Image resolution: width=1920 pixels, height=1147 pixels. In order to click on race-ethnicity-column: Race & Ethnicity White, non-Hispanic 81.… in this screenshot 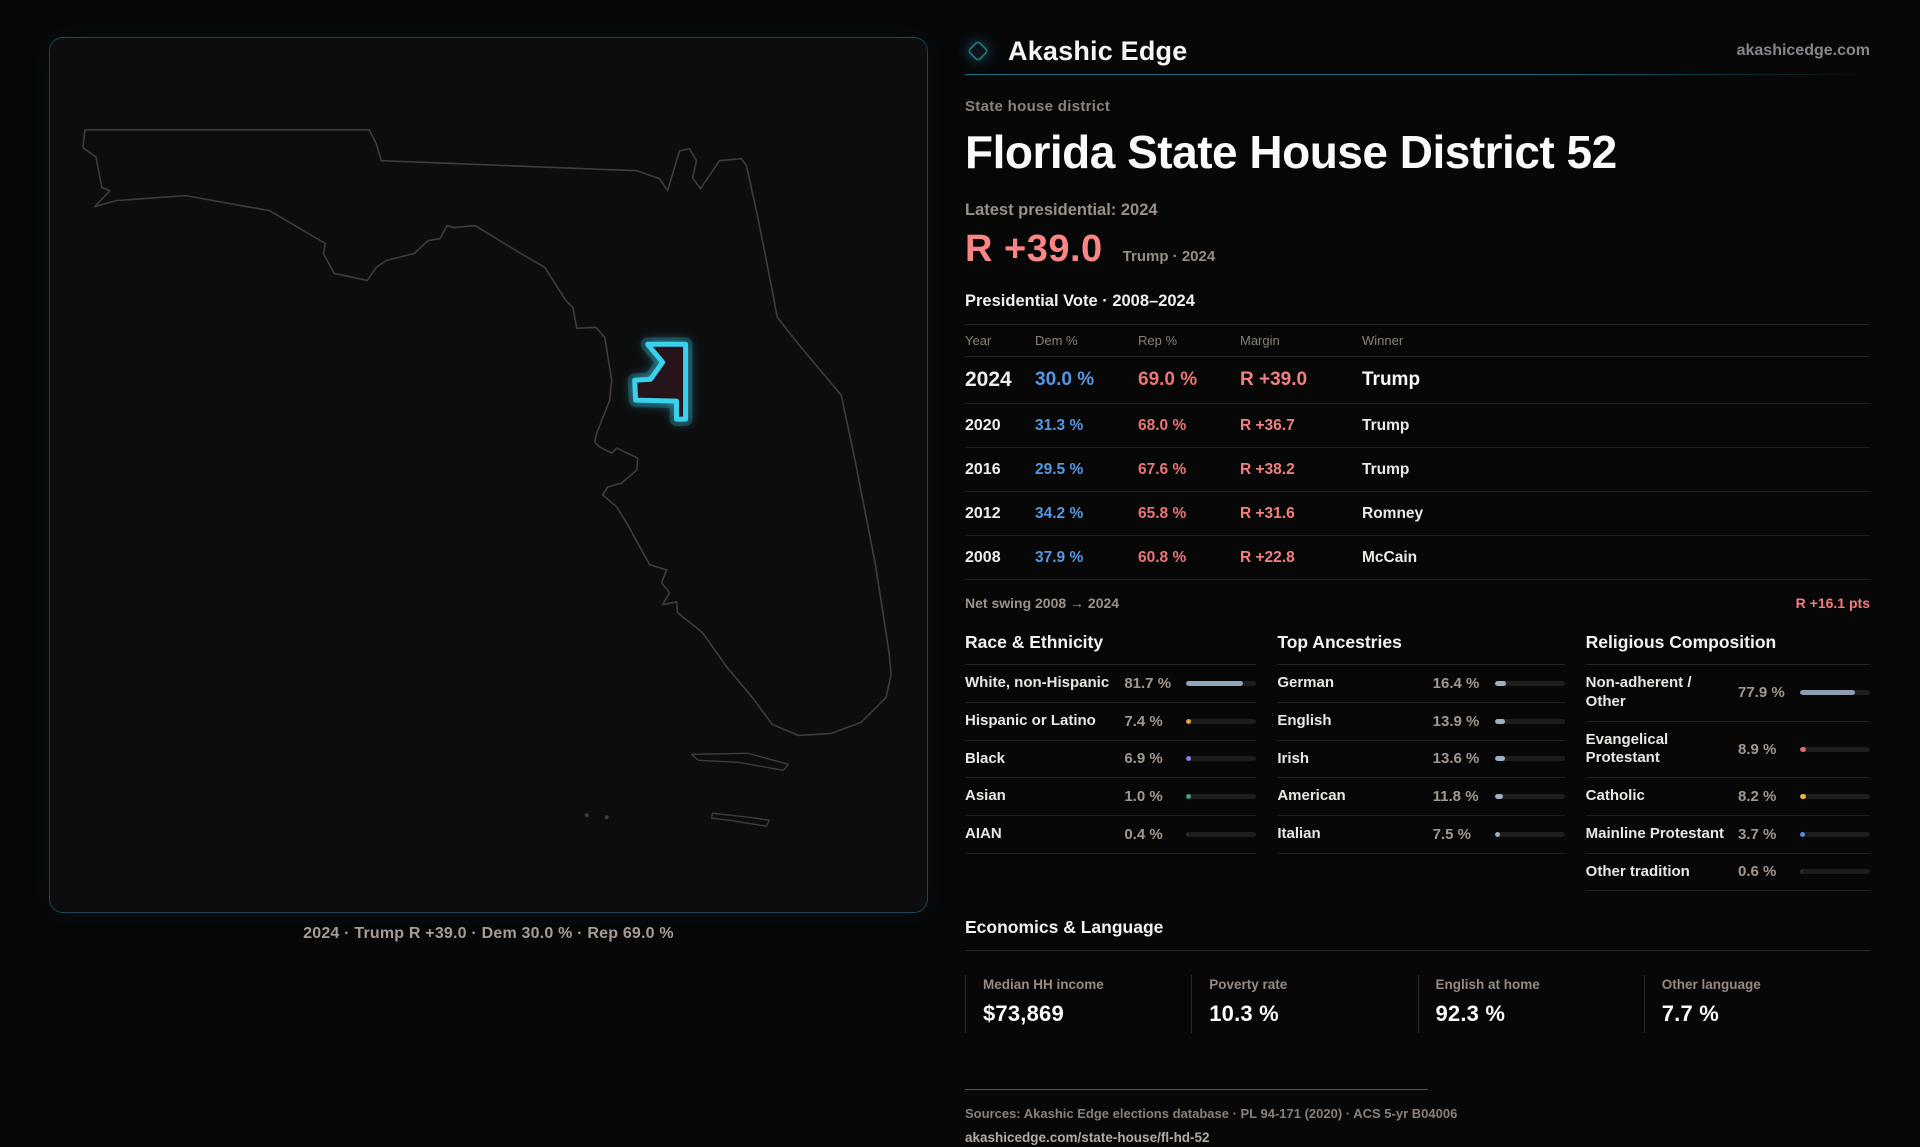, I will do `click(1111, 761)`.